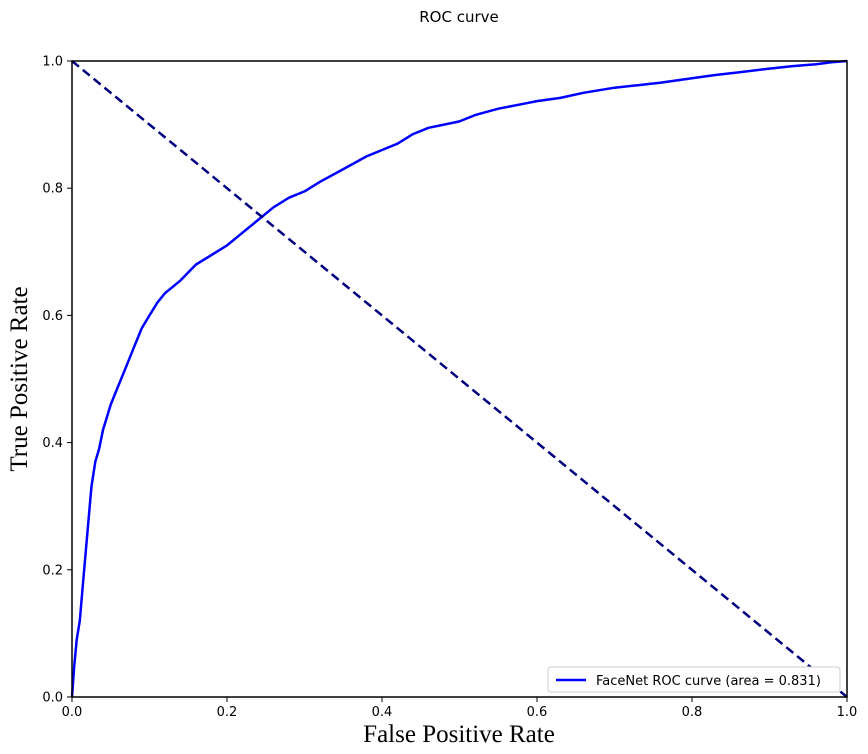 The width and height of the screenshot is (868, 754). I want to click on y-axis-label: True Positive Rate, so click(19, 378).